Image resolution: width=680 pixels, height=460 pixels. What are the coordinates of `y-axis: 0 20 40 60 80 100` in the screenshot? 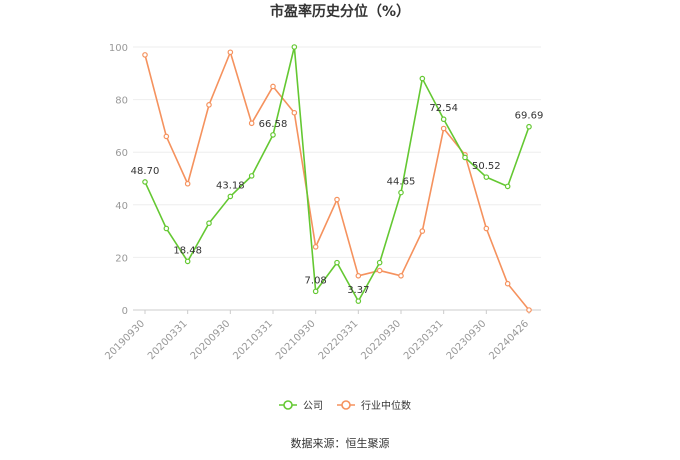 It's located at (118, 180).